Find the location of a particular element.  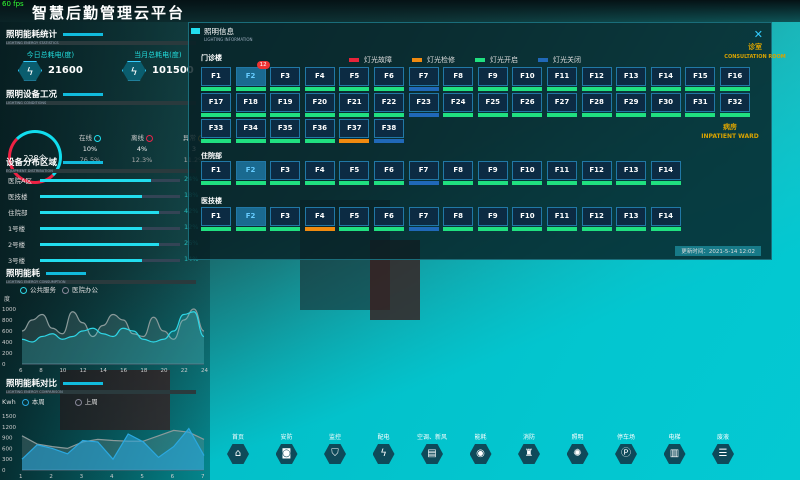

floor-cell: F33 is located at coordinates (216, 131).